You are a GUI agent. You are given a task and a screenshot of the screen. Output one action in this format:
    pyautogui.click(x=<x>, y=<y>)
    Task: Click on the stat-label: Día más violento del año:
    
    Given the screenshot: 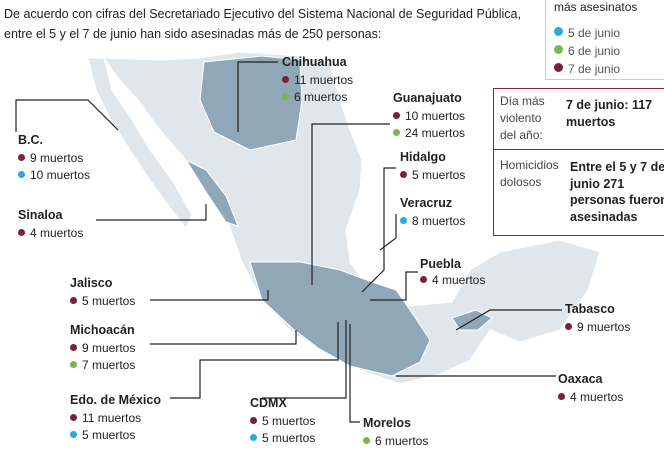 What is the action you would take?
    pyautogui.click(x=522, y=118)
    